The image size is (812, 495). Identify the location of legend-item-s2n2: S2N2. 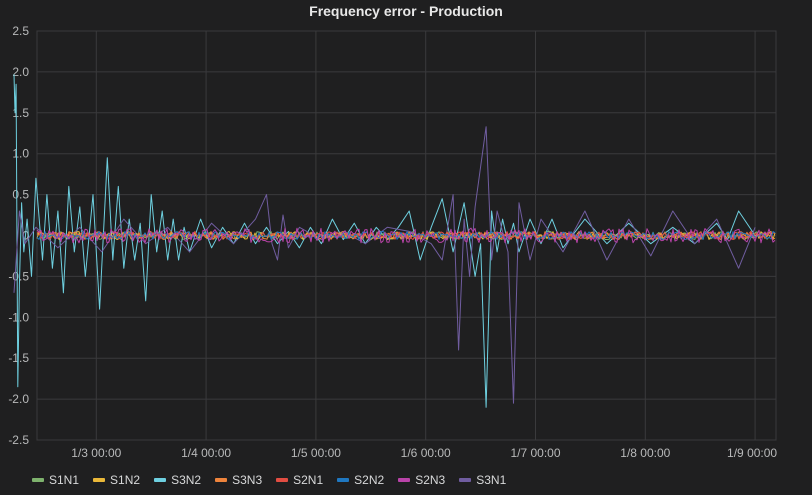
(360, 480).